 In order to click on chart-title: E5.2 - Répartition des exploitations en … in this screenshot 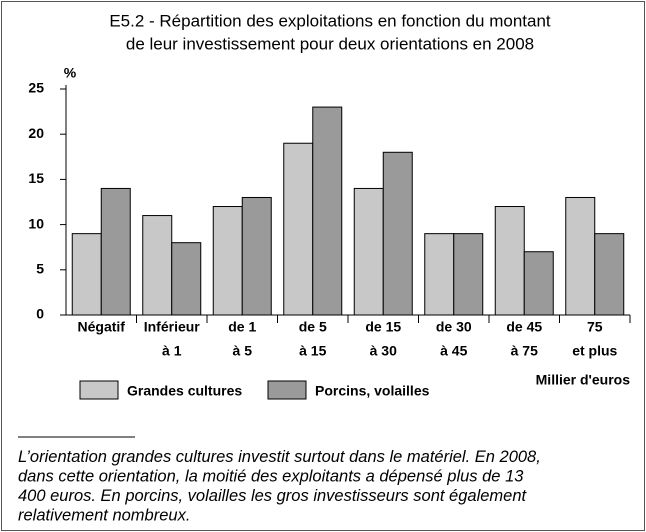, I will do `click(330, 20)`.